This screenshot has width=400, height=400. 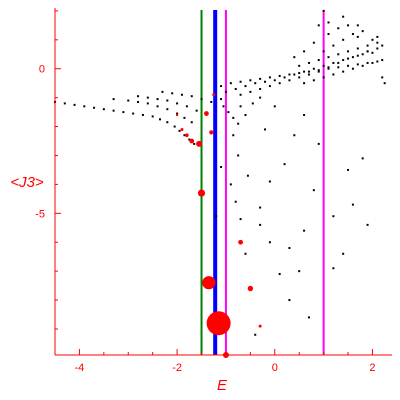 What do you see at coordinates (372, 368) in the screenshot?
I see `x-tick-label: 2` at bounding box center [372, 368].